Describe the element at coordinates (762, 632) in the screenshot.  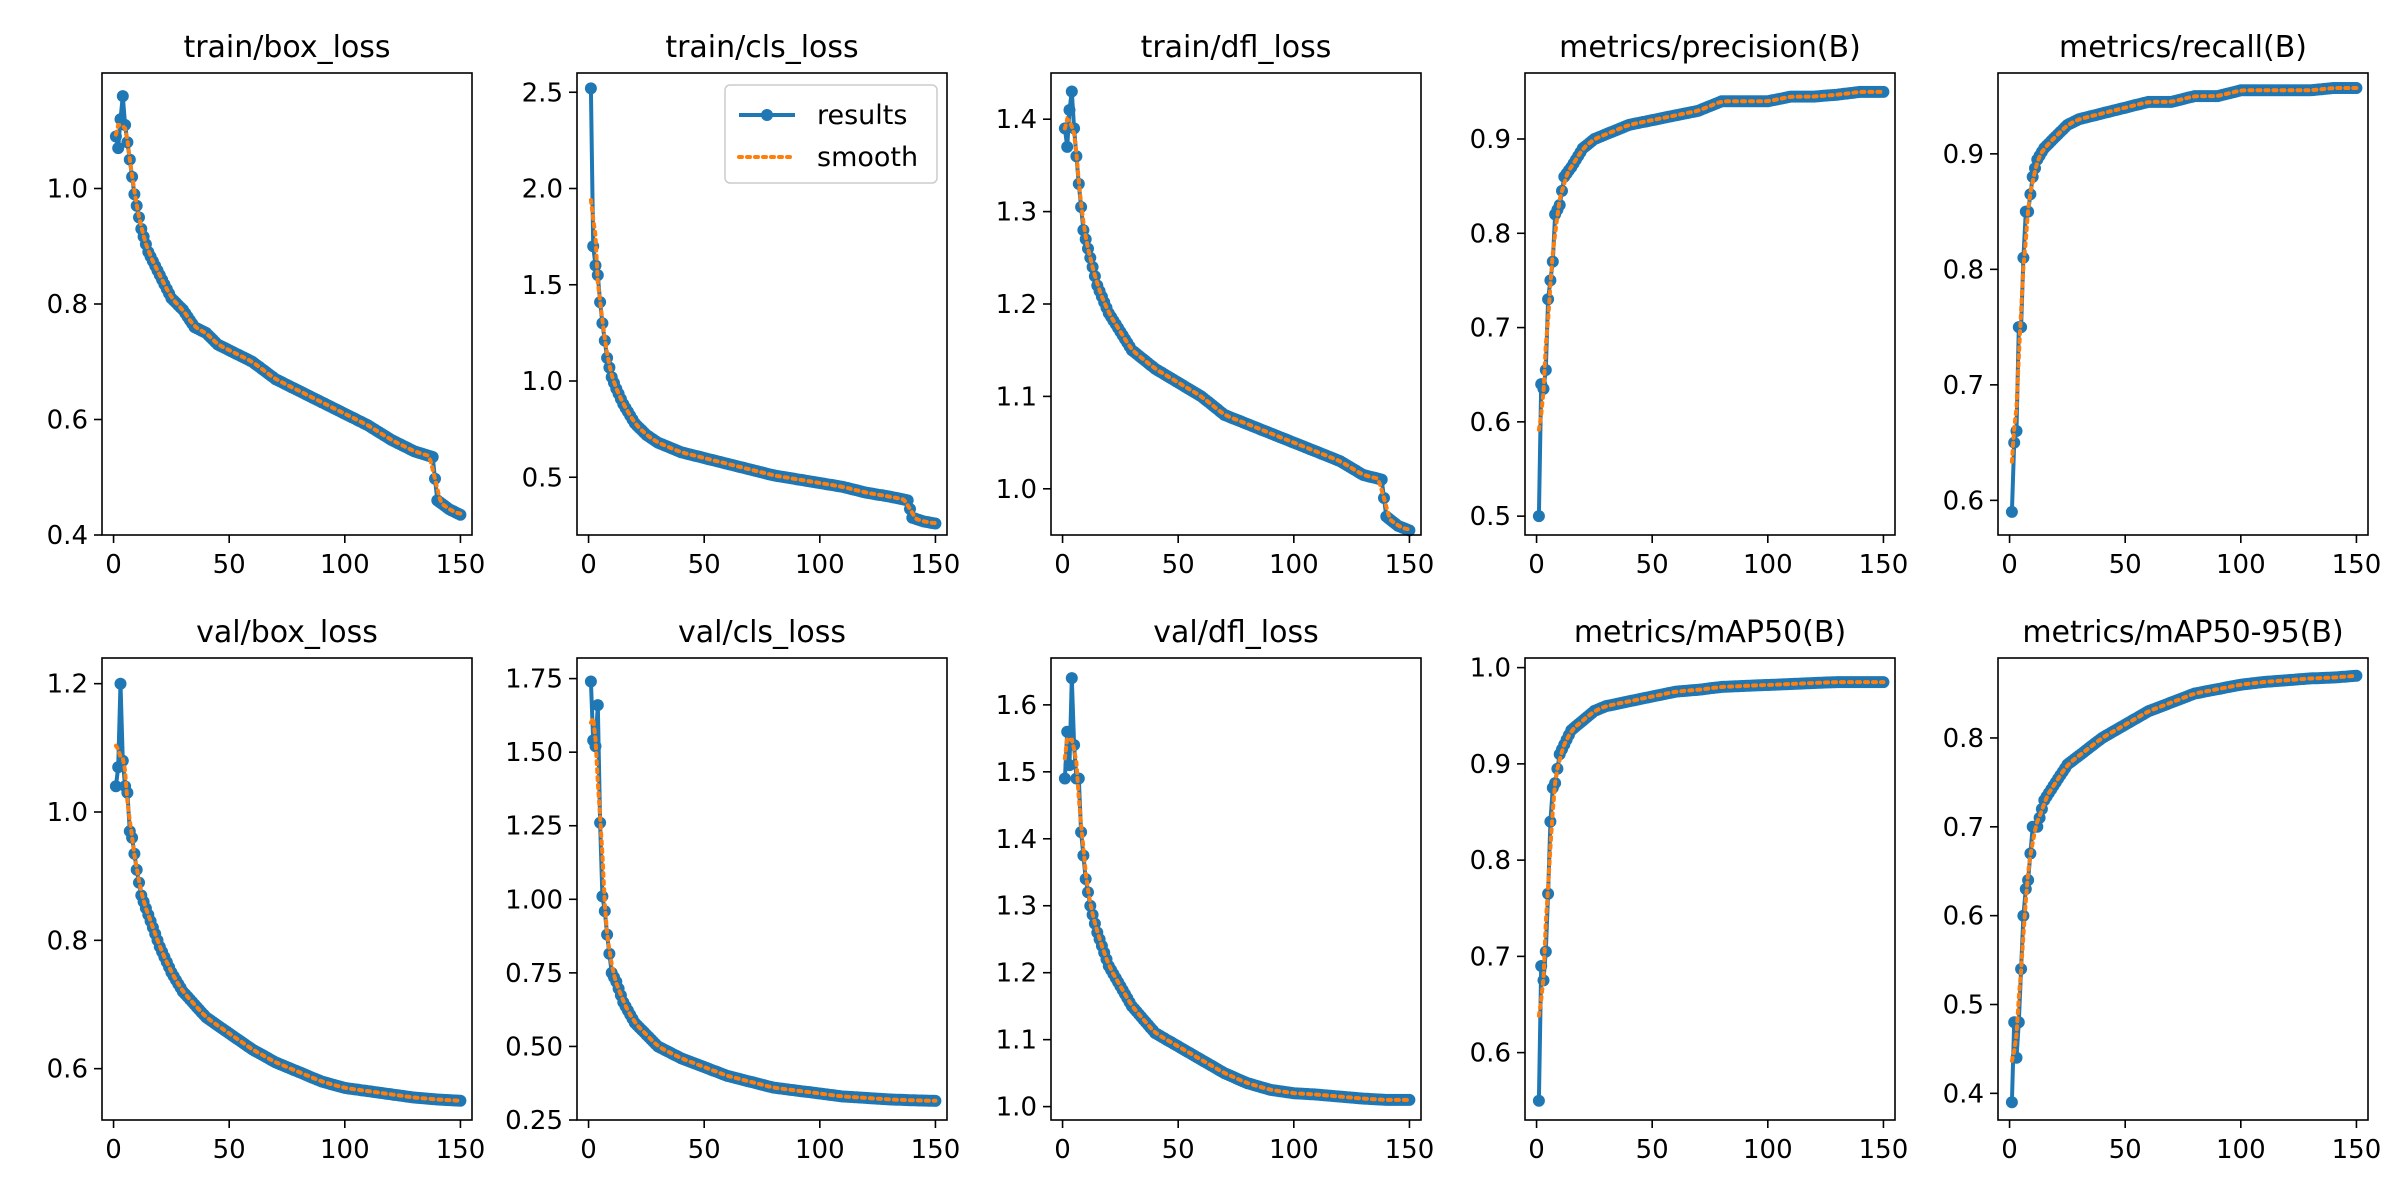
I see `panel-title: val/cls_loss` at that location.